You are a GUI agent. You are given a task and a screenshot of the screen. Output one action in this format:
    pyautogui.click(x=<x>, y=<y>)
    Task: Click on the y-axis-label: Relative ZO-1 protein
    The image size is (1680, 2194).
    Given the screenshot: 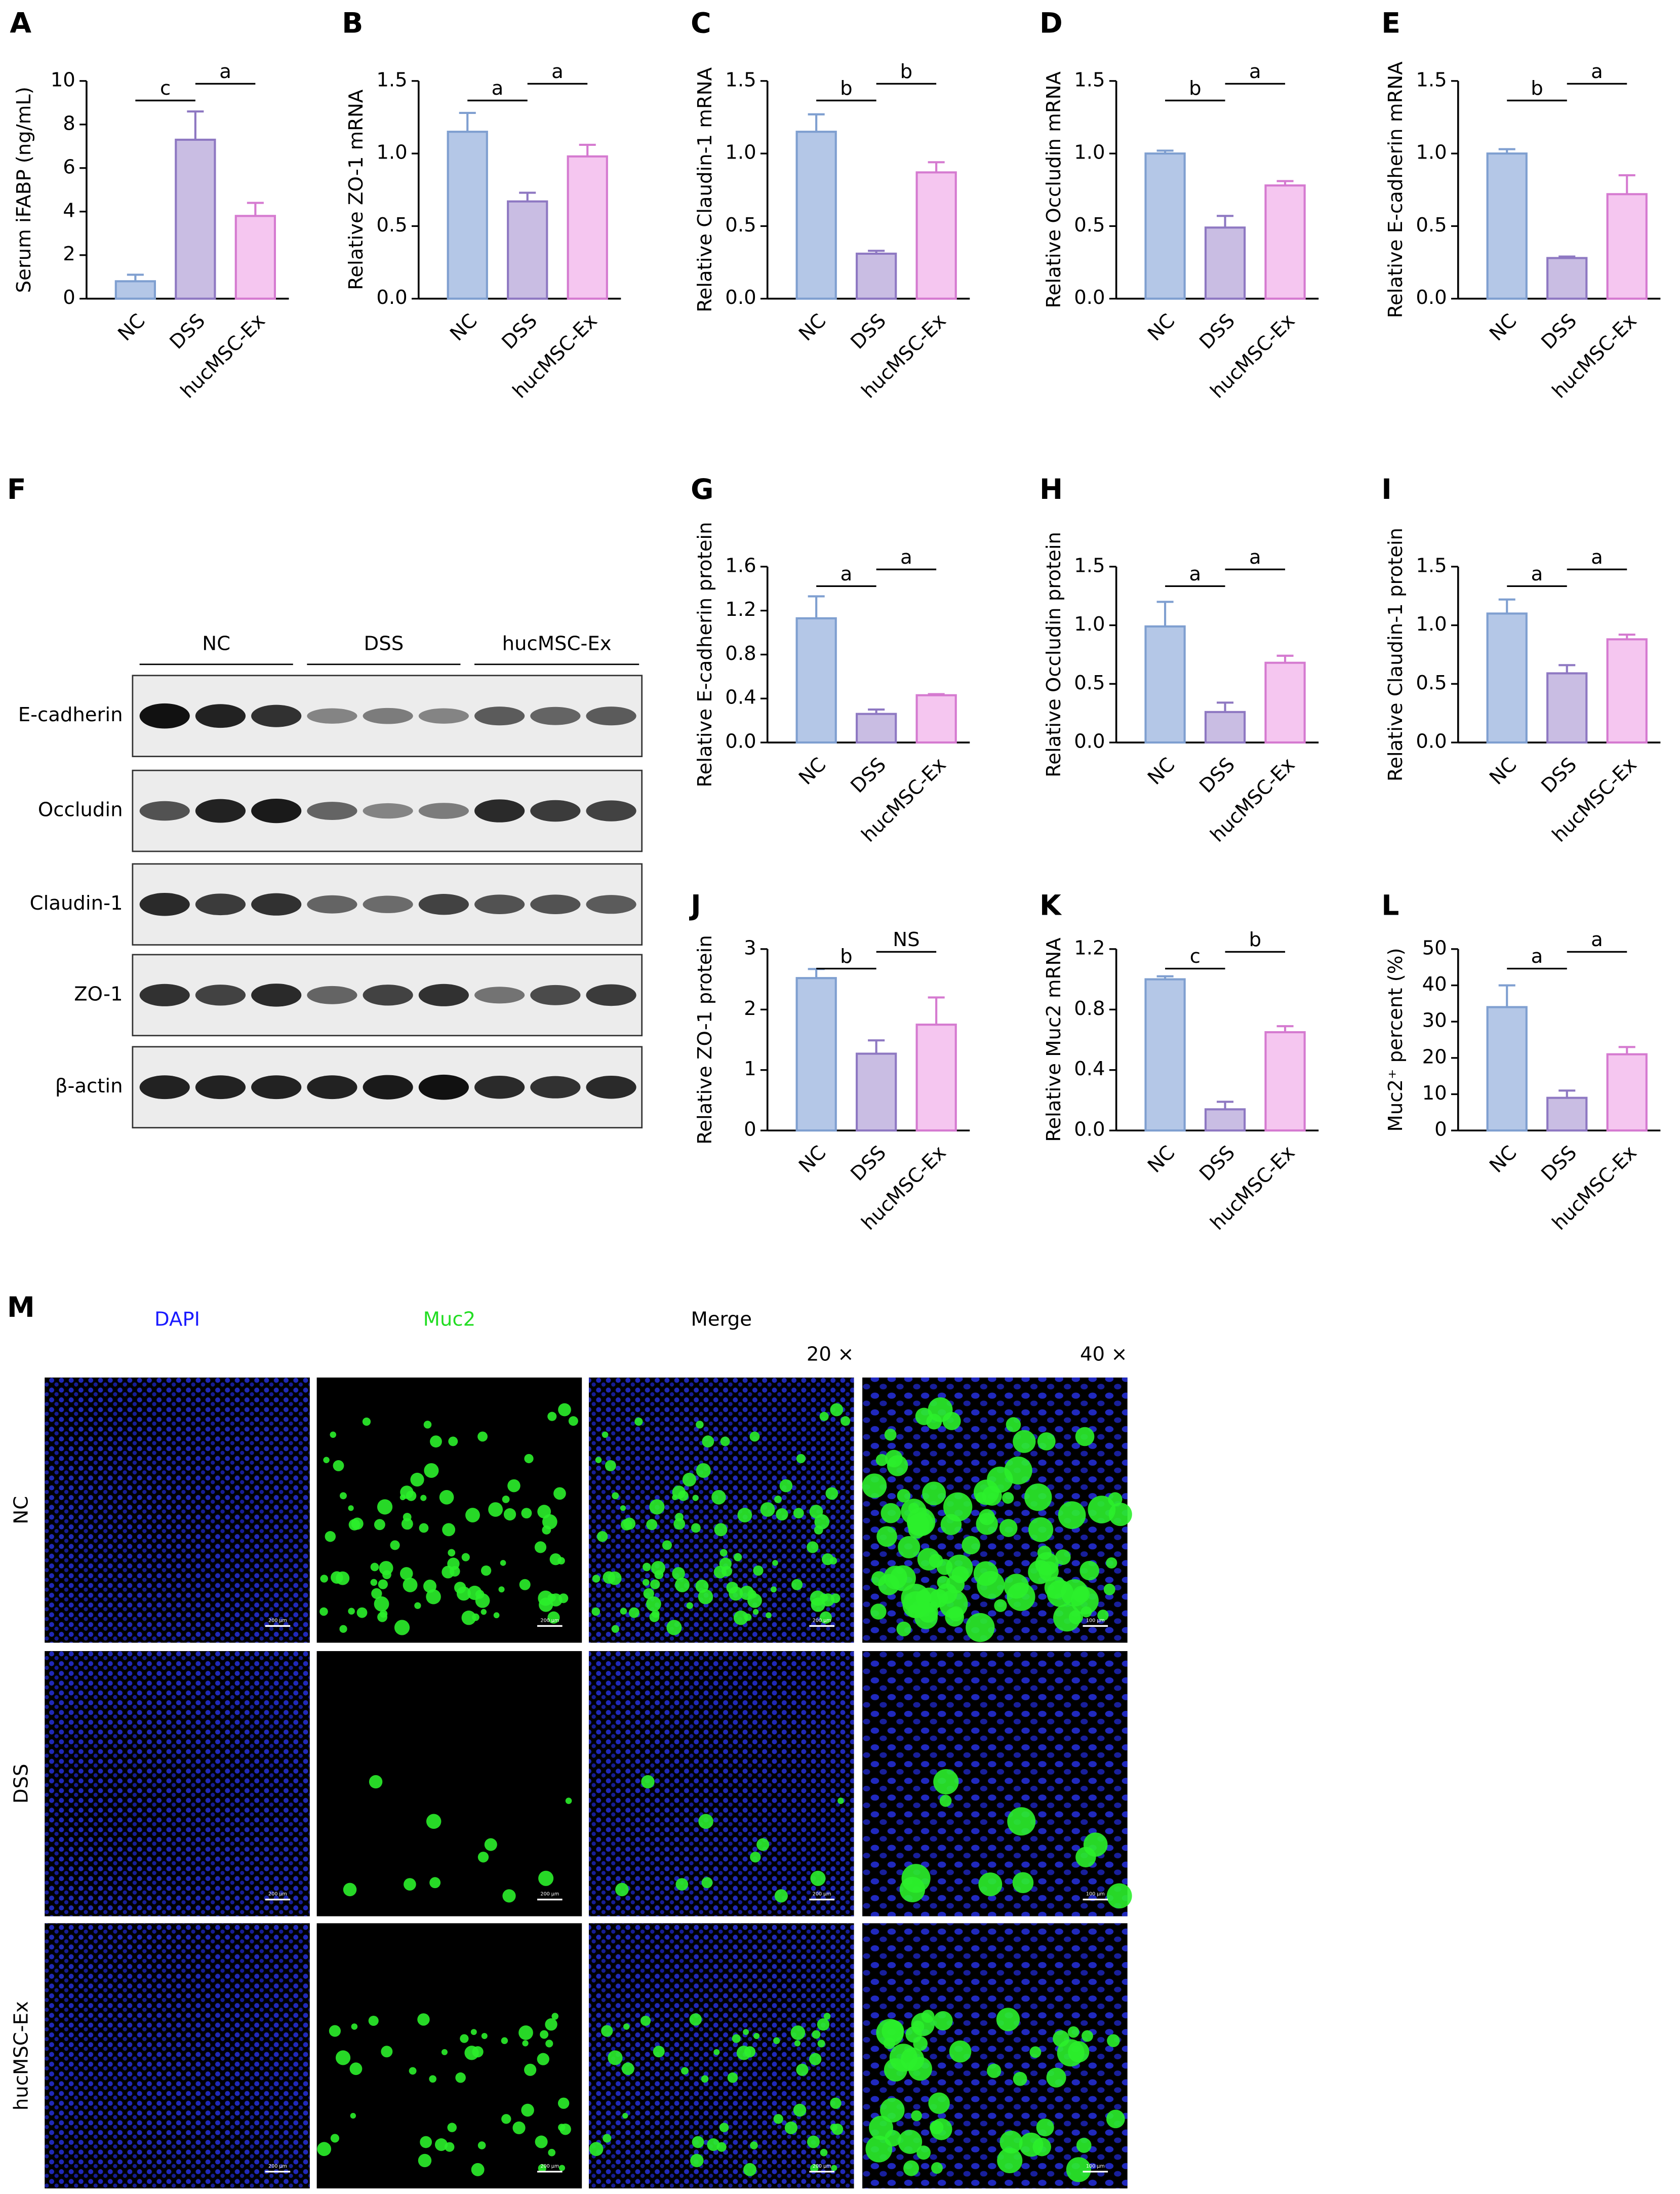 What is the action you would take?
    pyautogui.click(x=705, y=1040)
    